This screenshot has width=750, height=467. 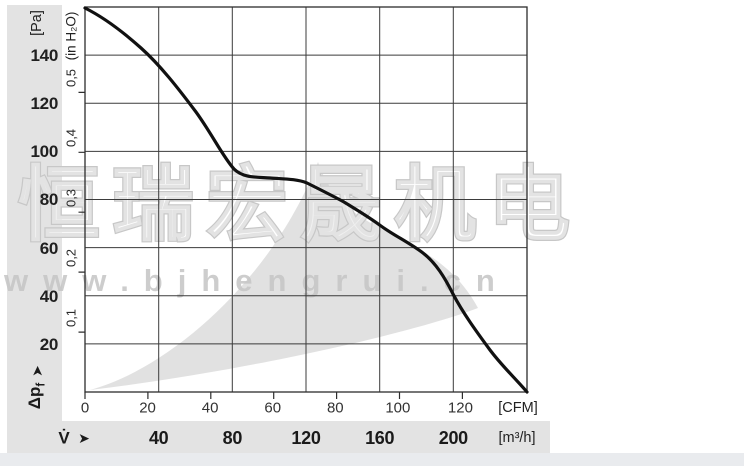 What do you see at coordinates (453, 438) in the screenshot?
I see `m3h-tick-label: 200` at bounding box center [453, 438].